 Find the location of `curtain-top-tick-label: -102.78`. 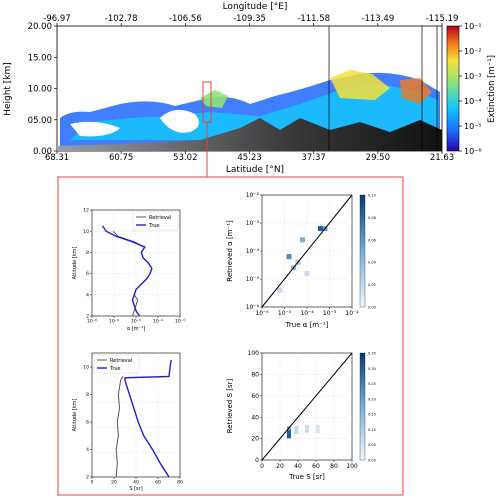

curtain-top-tick-label: -102.78 is located at coordinates (121, 19).